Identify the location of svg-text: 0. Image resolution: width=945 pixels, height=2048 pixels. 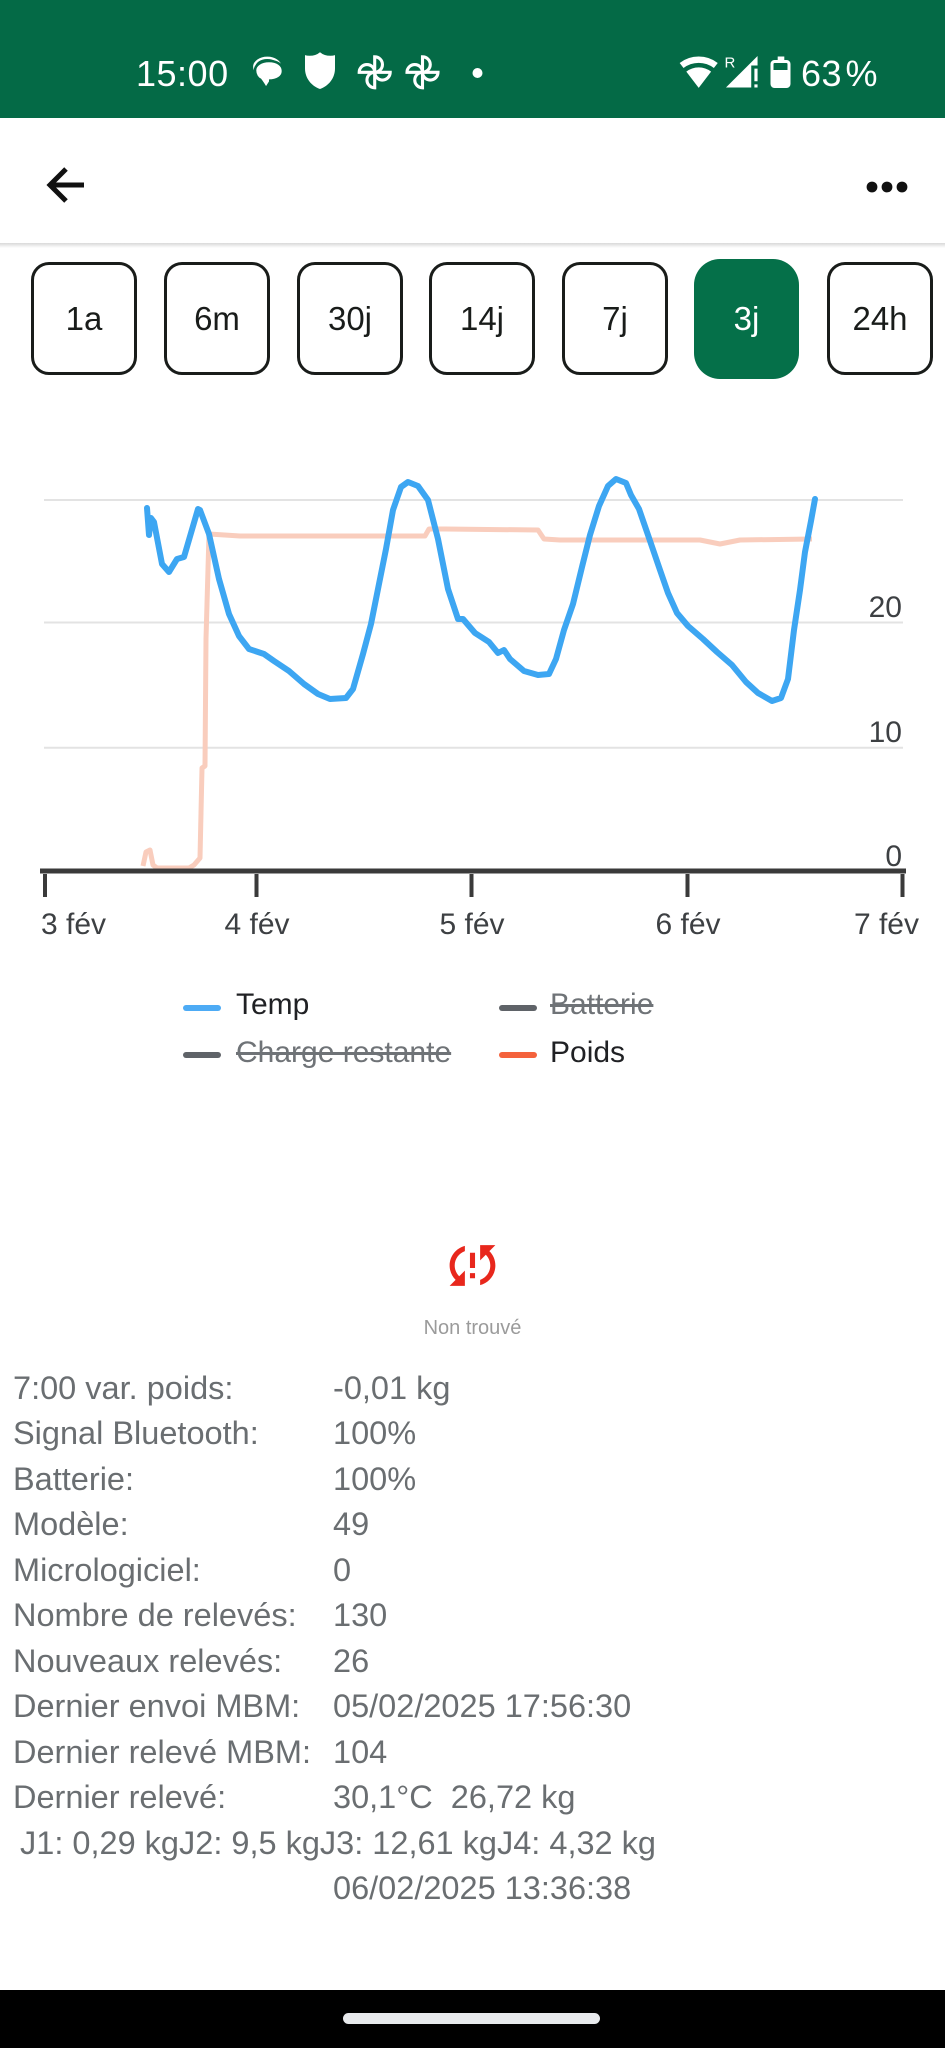
(893, 856).